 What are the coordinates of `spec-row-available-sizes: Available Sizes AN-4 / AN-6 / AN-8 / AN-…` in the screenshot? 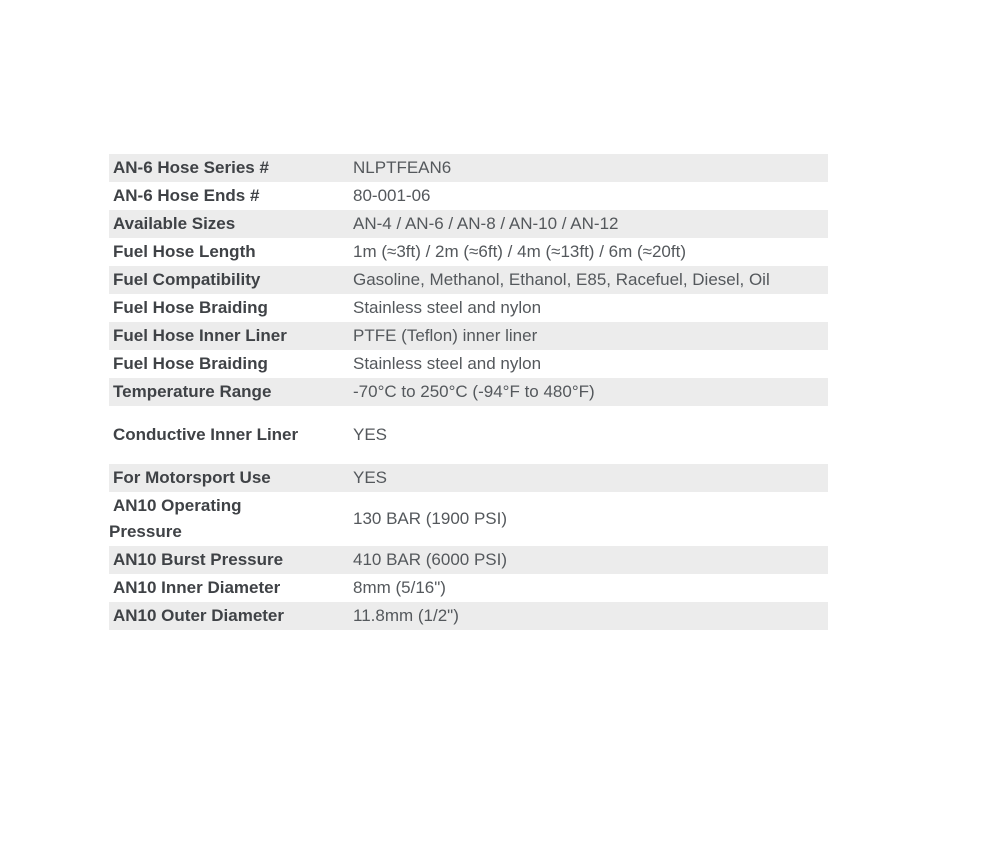 It's located at (468, 224).